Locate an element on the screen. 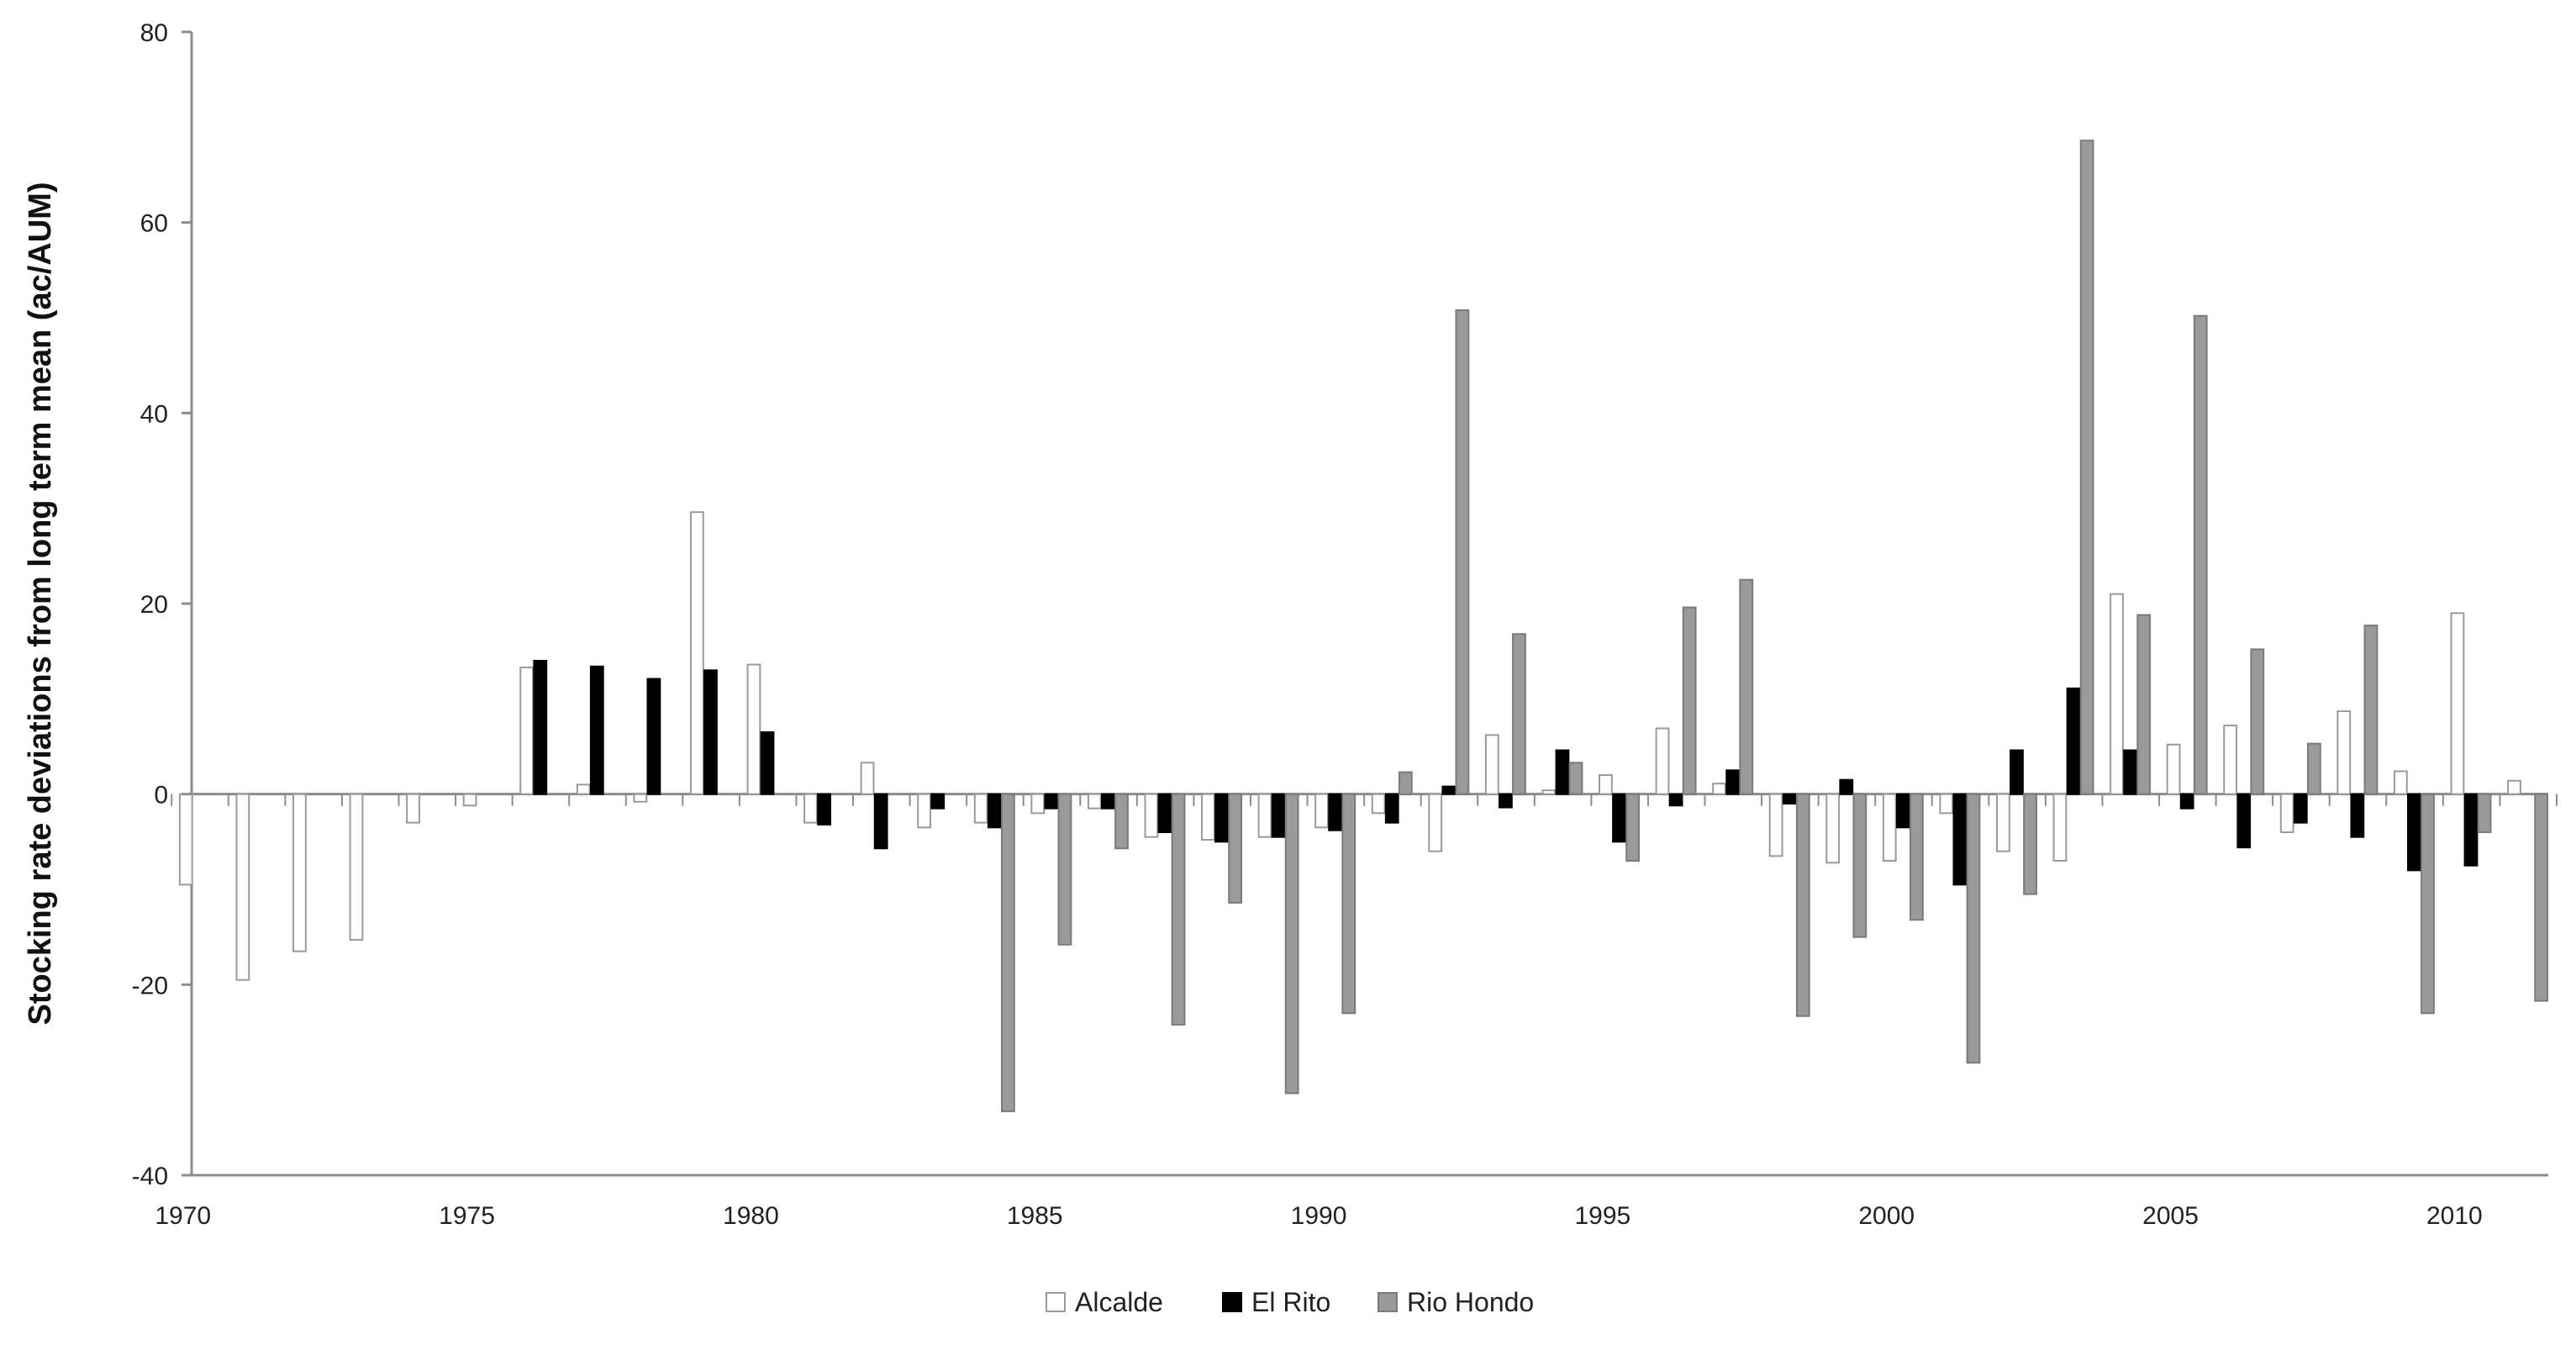 Image resolution: width=2576 pixels, height=1345 pixels. bar-alcalde-1993 is located at coordinates (1491, 764).